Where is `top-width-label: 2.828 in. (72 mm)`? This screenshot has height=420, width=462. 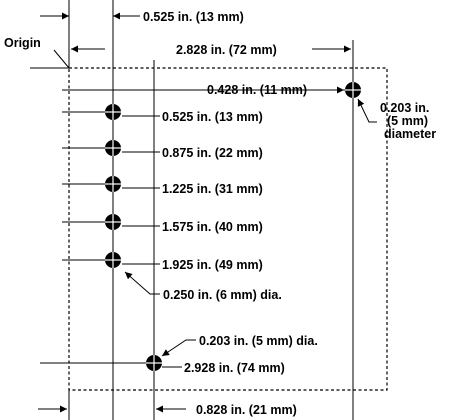
top-width-label: 2.828 in. (72 mm) is located at coordinates (226, 50).